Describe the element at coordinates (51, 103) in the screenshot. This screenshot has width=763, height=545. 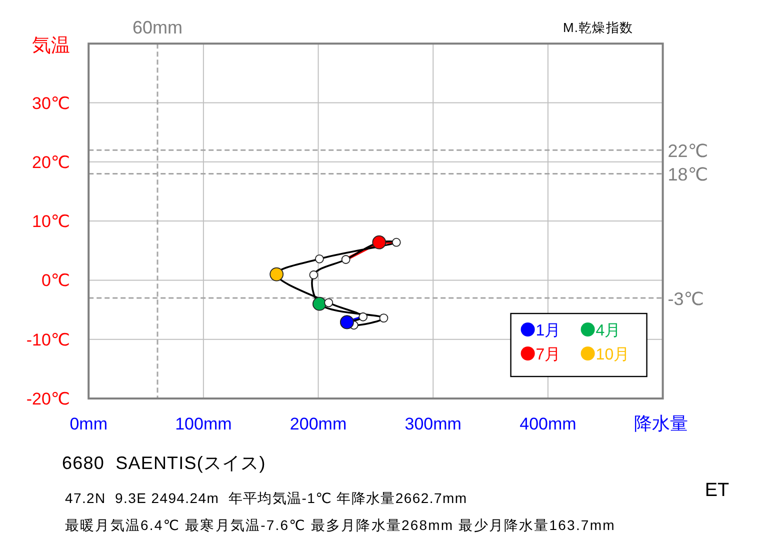
I see `y-tick-label: 30℃` at that location.